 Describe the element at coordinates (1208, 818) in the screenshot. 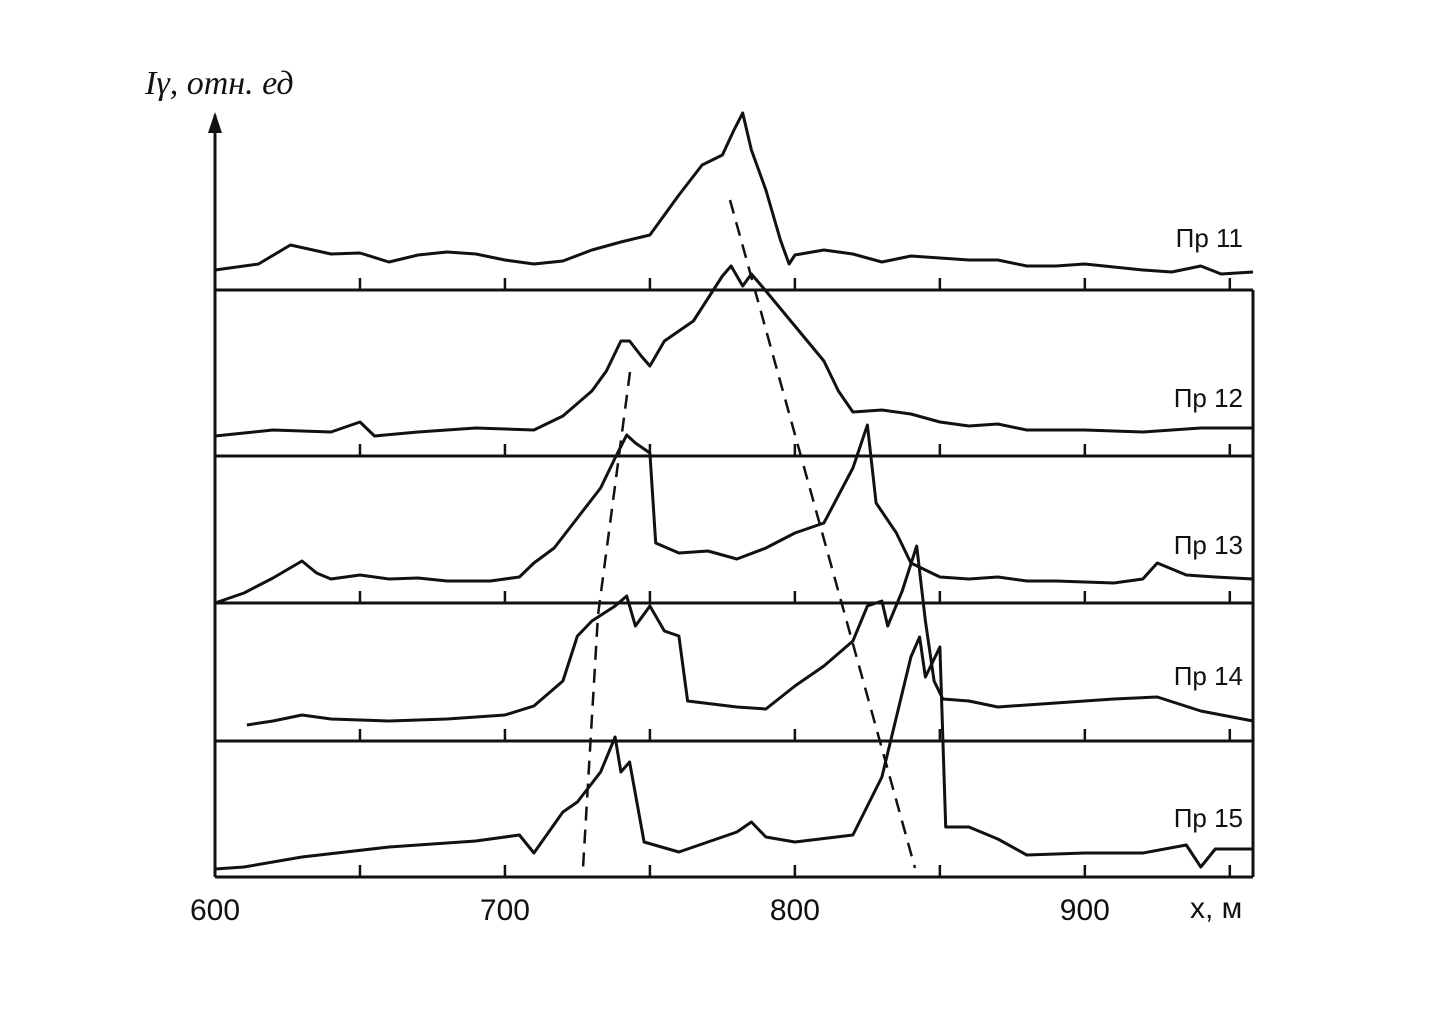

I see `profile-label: Пр 15` at that location.